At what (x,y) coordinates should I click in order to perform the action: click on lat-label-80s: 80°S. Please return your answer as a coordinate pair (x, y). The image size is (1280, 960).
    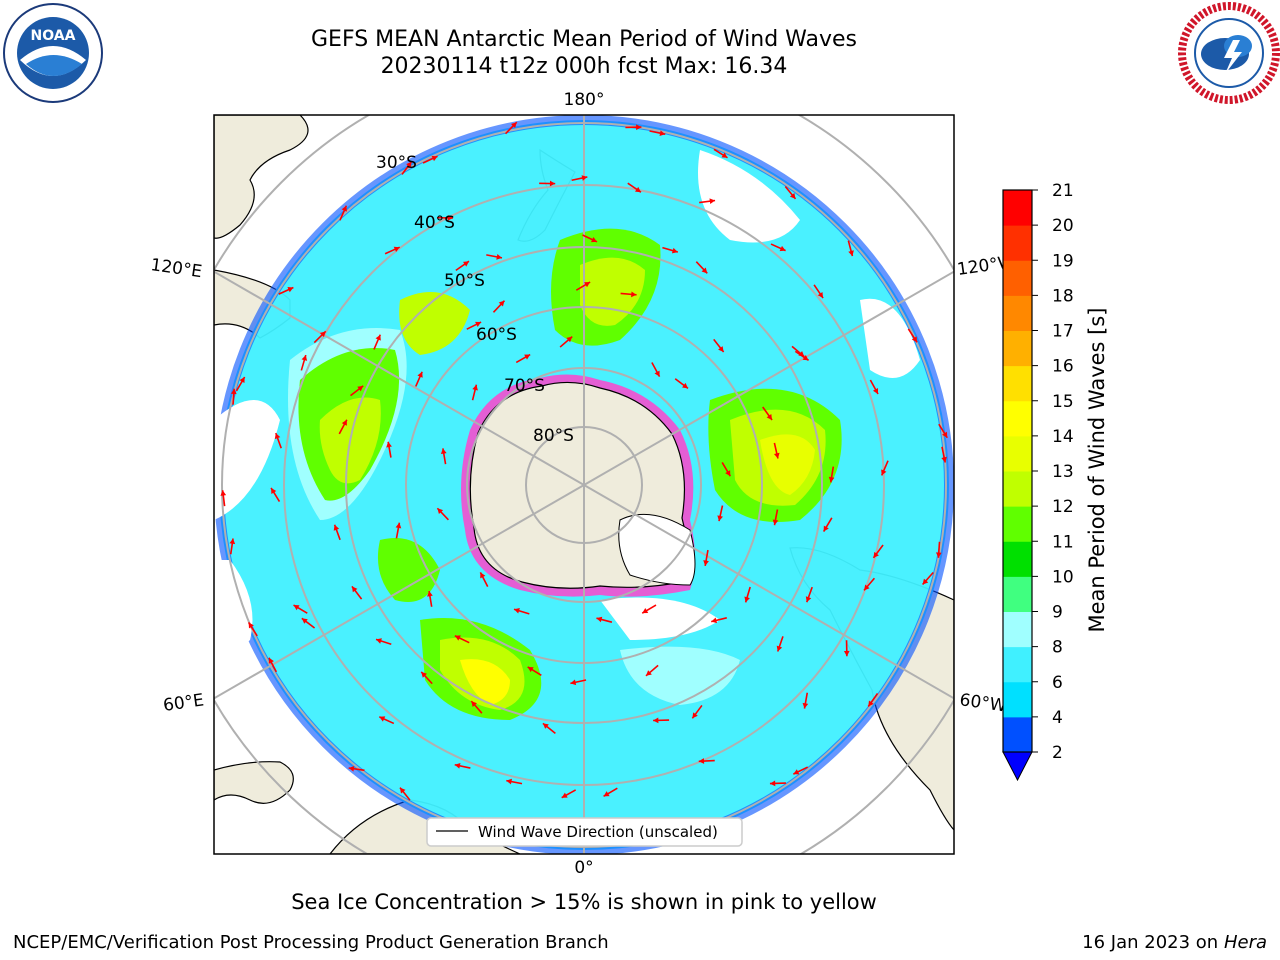
    Looking at the image, I should click on (553, 436).